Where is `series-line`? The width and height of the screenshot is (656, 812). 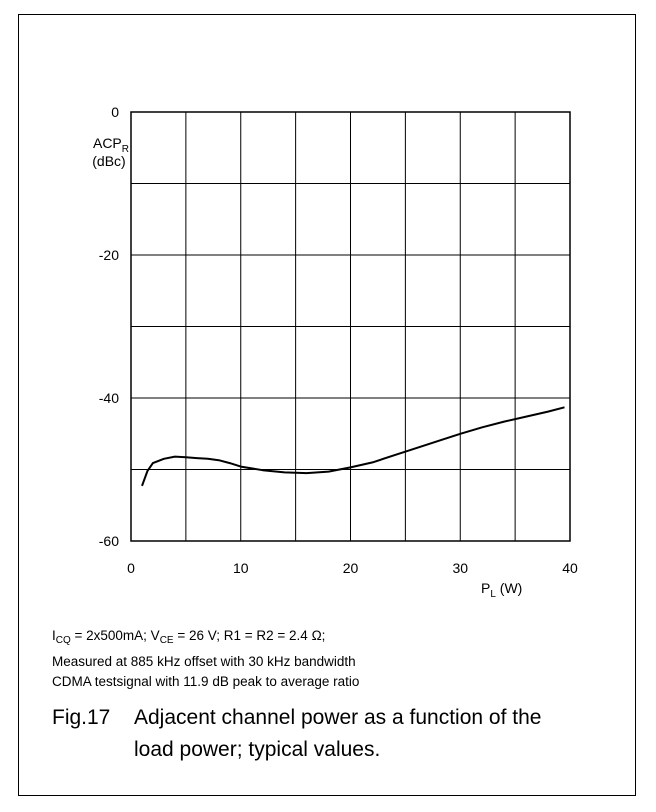 series-line is located at coordinates (353, 446).